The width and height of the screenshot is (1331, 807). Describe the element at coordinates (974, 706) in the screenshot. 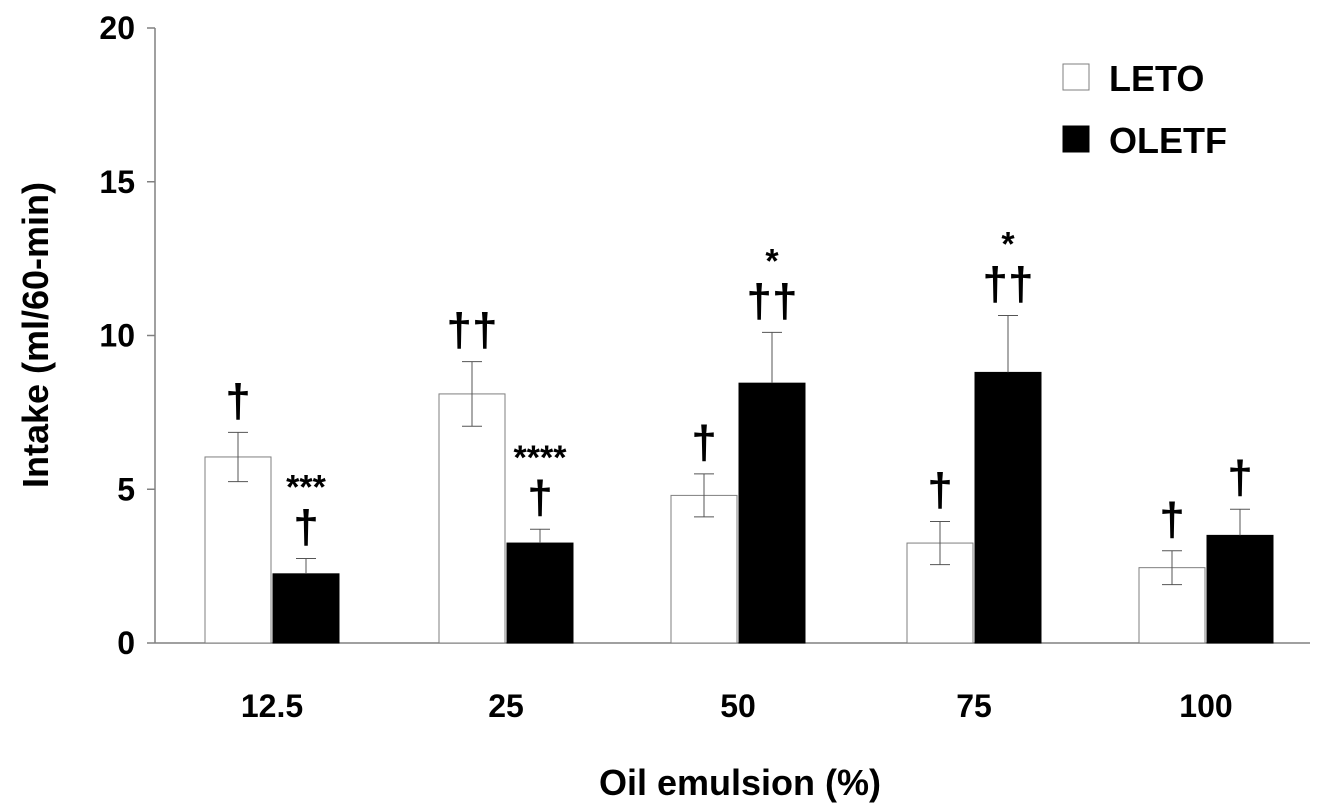

I see `x-tick-label: 75` at that location.